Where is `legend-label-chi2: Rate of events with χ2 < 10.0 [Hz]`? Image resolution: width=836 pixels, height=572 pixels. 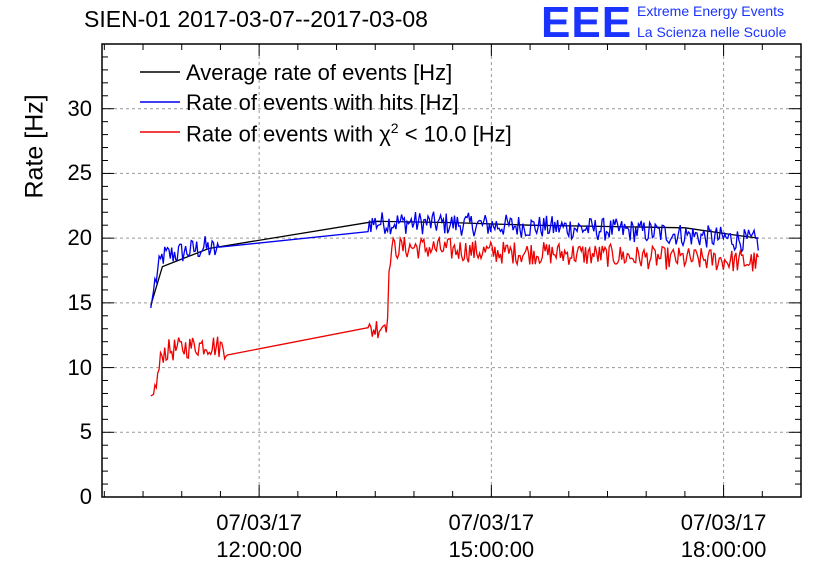 legend-label-chi2: Rate of events with χ2 < 10.0 [Hz] is located at coordinates (349, 133).